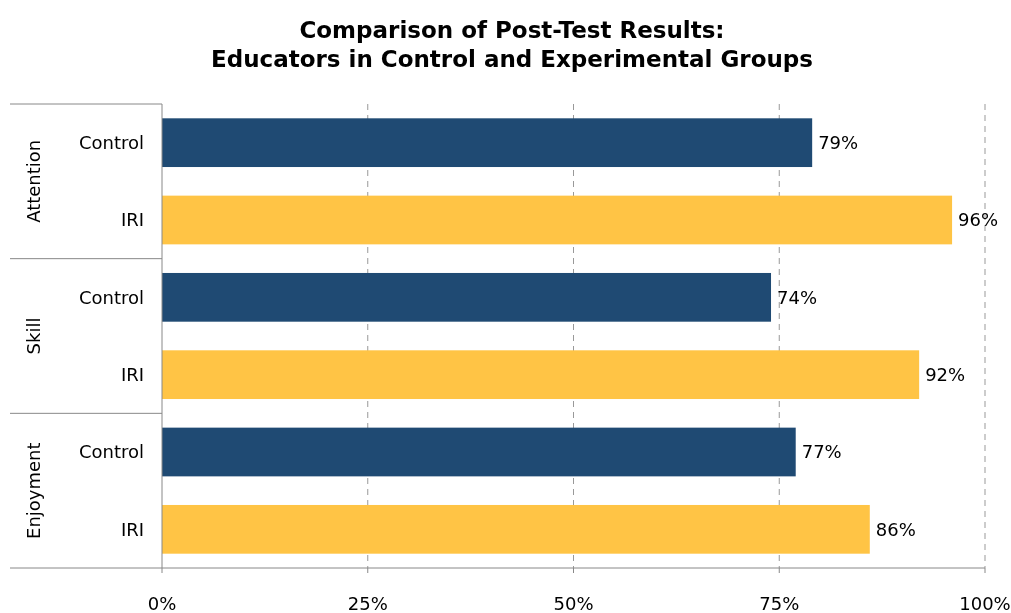 The image size is (1011, 613). Describe the element at coordinates (797, 297) in the screenshot. I see `data-label: 74%` at that location.